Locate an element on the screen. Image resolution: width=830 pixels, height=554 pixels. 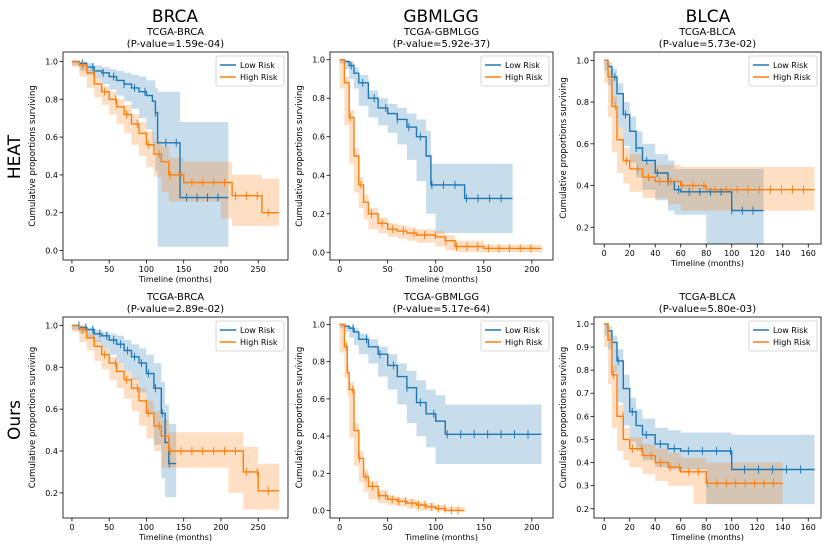
row-label-heat: HEAT is located at coordinates (15, 156).